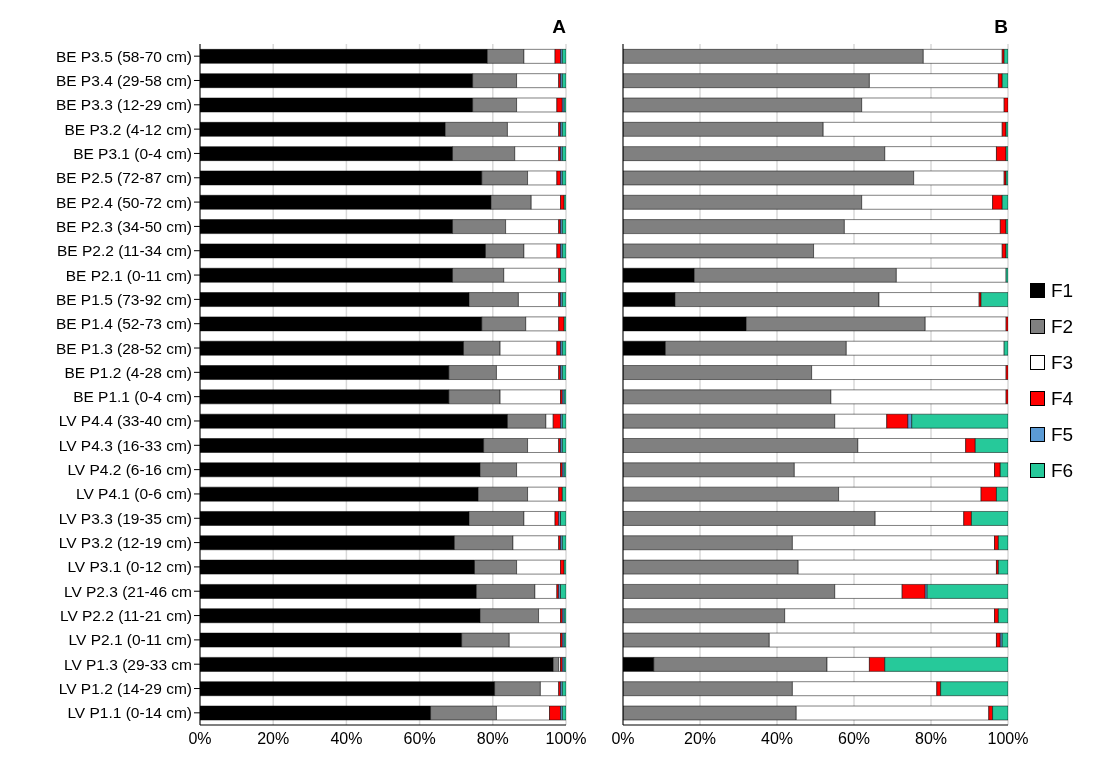 The image size is (1097, 760). What do you see at coordinates (558, 27) in the screenshot?
I see `chart-title: A` at bounding box center [558, 27].